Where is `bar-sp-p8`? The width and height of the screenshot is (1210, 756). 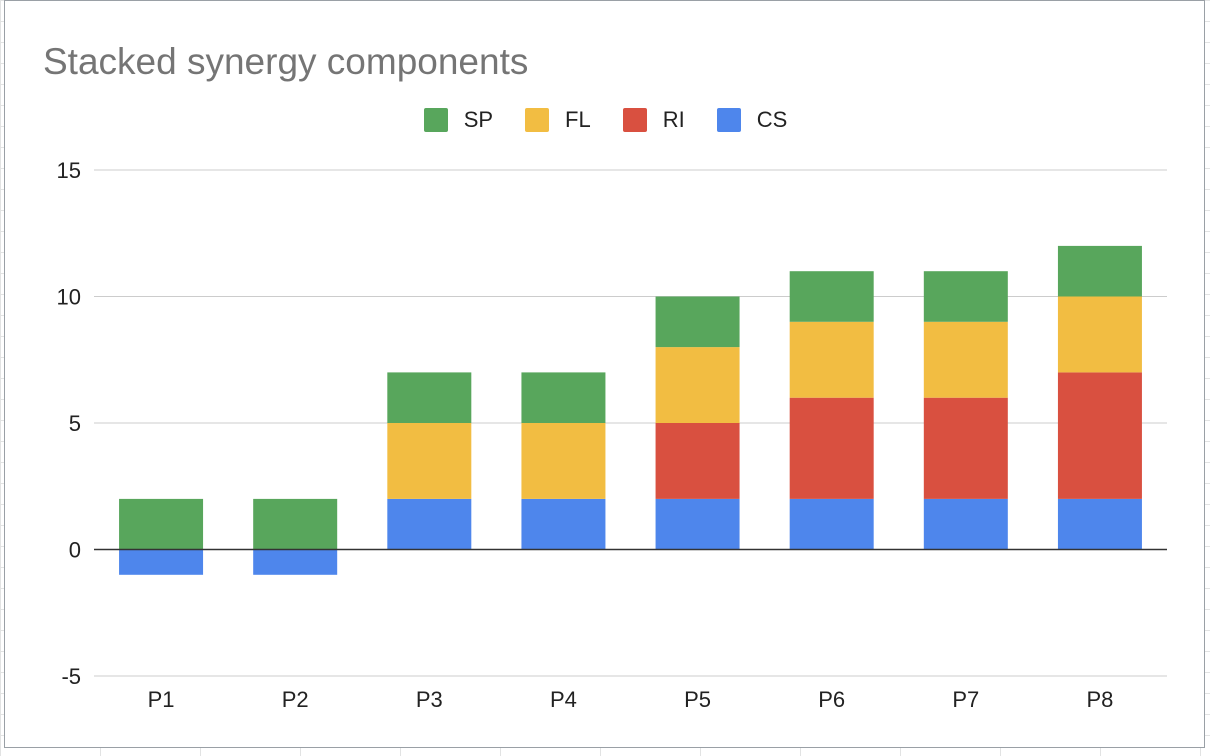
bar-sp-p8 is located at coordinates (1099, 271).